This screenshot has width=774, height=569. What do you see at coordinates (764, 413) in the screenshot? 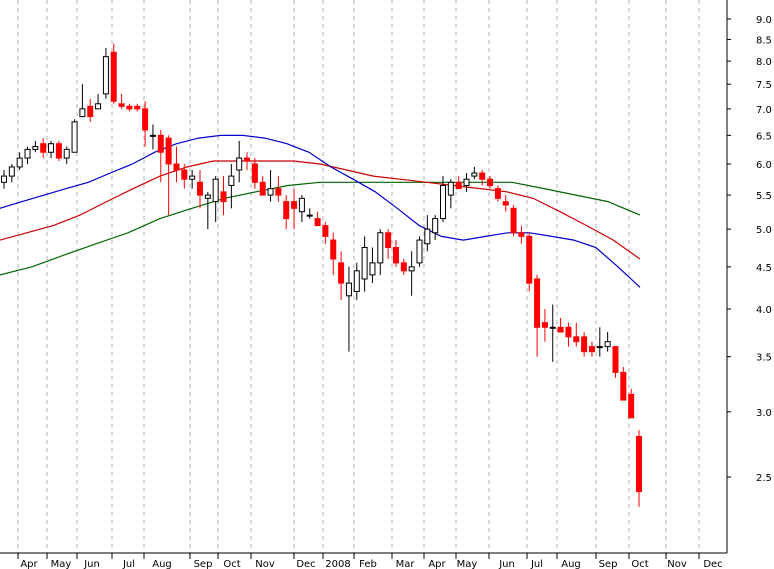
I see `y-tick-label: 3.0` at bounding box center [764, 413].